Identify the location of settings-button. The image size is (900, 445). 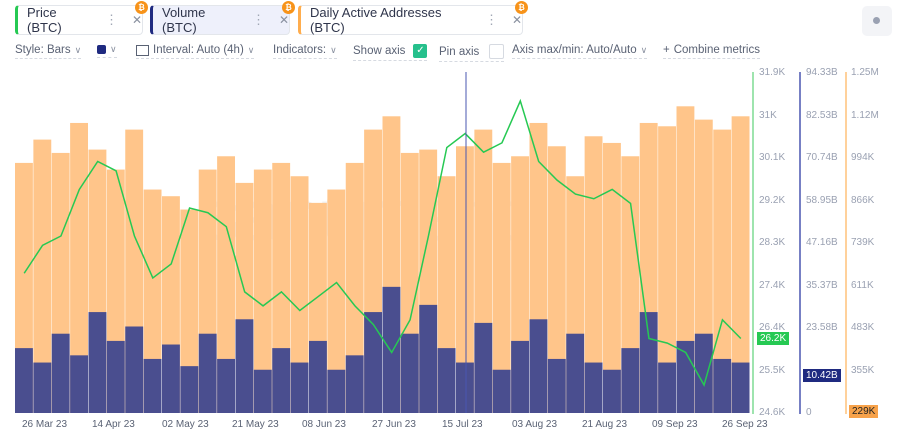
(877, 21).